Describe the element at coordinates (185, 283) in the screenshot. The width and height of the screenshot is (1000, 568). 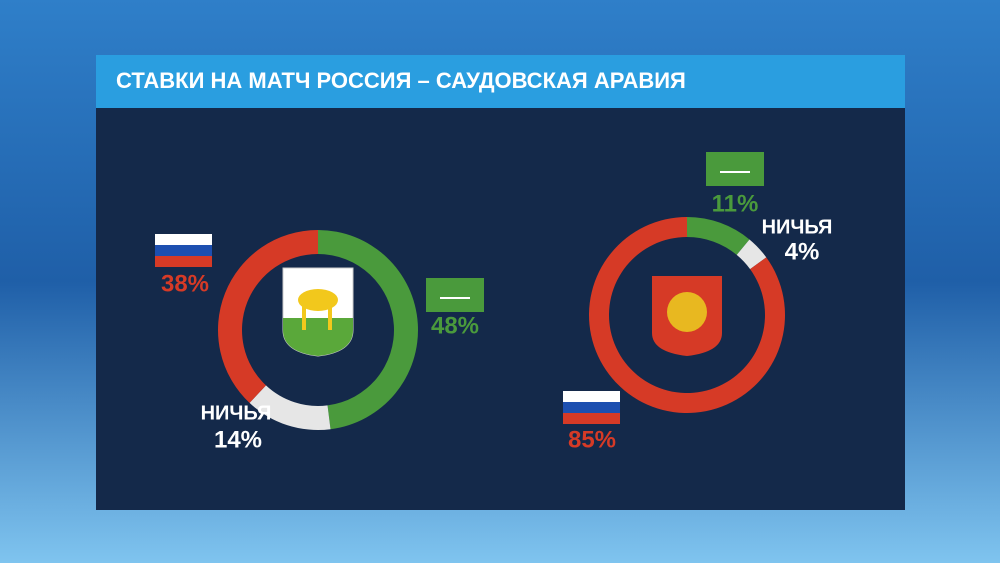
I see `value-label: 38%` at that location.